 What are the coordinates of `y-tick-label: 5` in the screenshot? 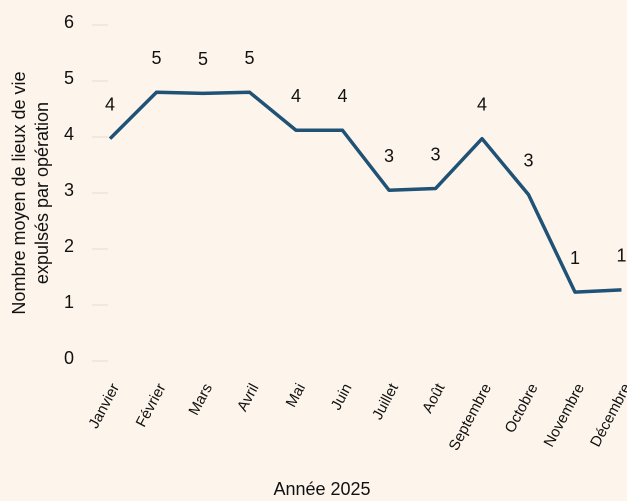 It's located at (69, 78).